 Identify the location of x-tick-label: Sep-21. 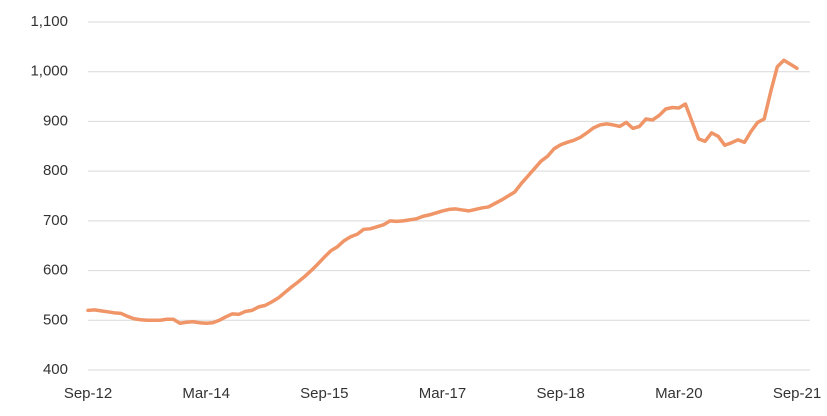
(797, 393).